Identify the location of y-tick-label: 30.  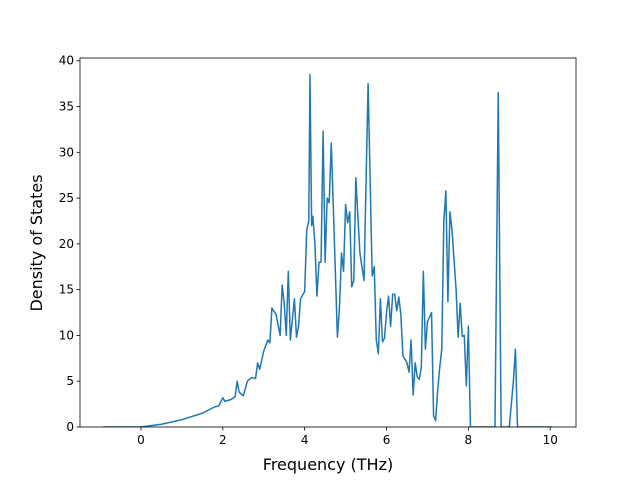
(66, 152).